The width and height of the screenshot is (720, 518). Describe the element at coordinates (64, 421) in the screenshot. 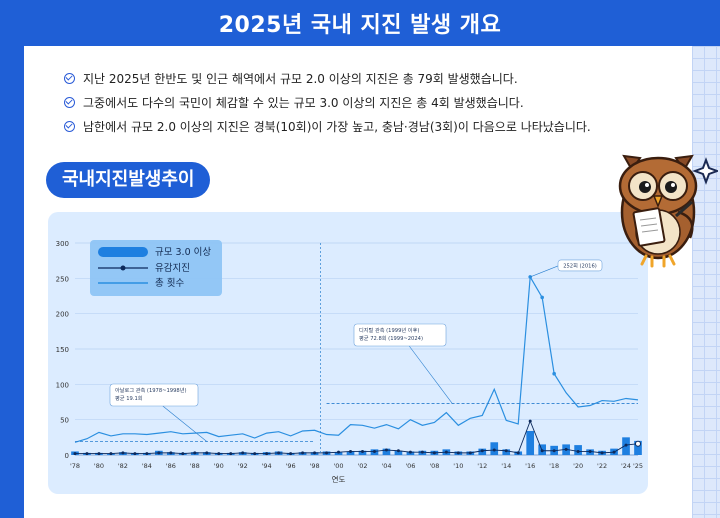

I see `y-tick-label: 50` at that location.